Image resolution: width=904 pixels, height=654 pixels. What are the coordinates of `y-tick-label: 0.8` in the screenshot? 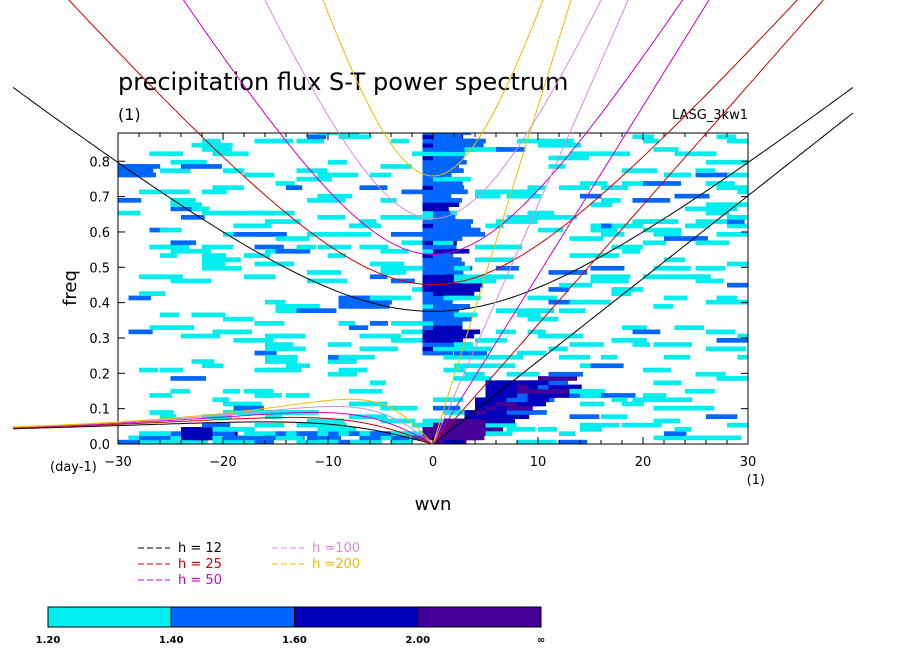 It's located at (99, 162).